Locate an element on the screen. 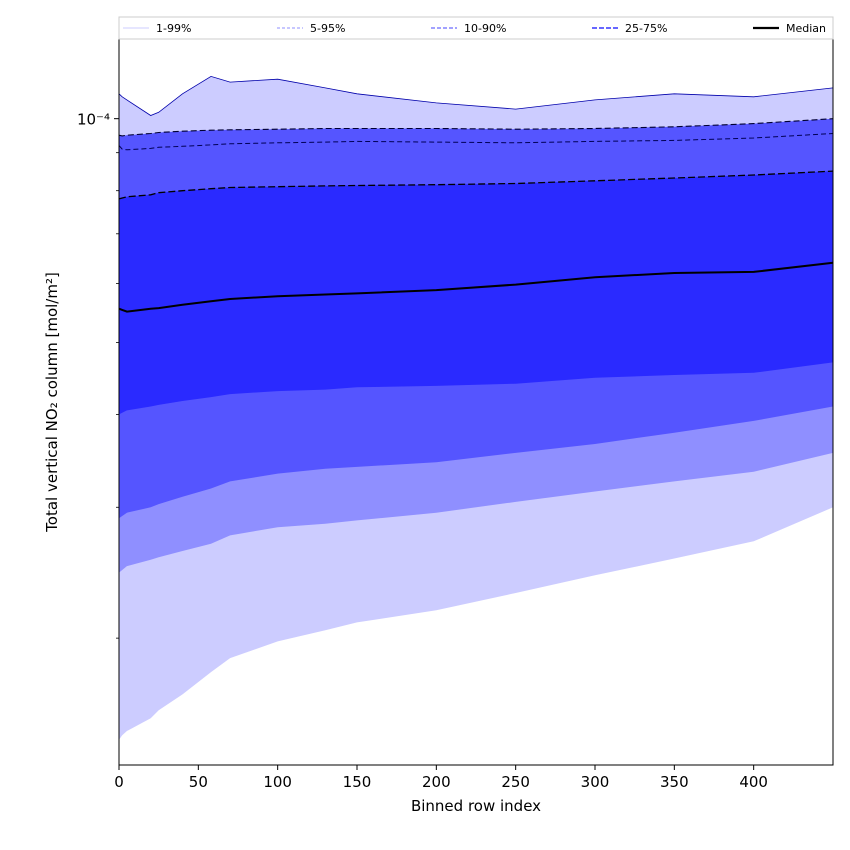 This screenshot has width=850, height=850. y-tick-label: 10⁻⁴ is located at coordinates (93, 120).